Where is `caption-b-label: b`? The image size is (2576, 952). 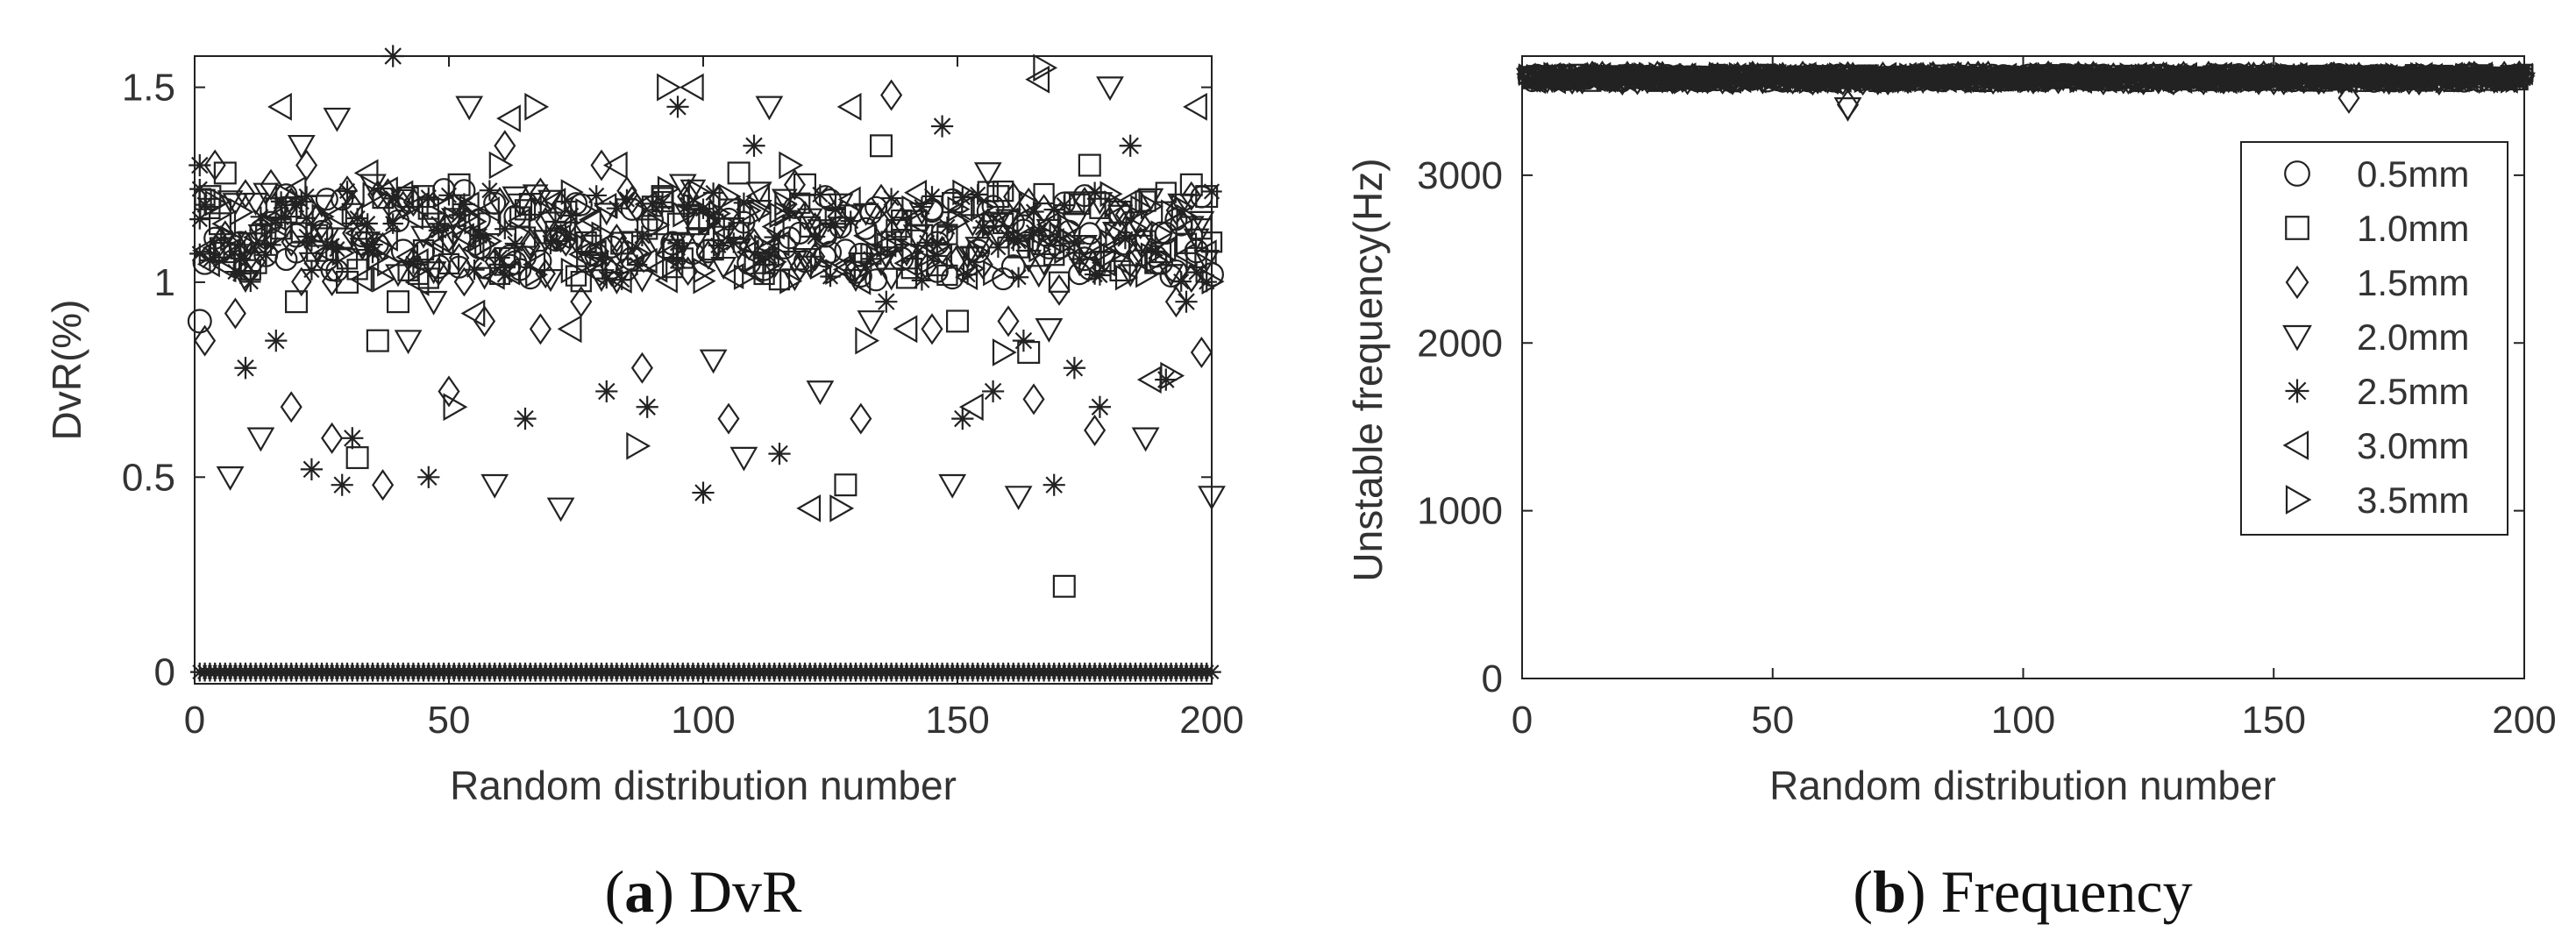
caption-b-label: b is located at coordinates (1889, 891).